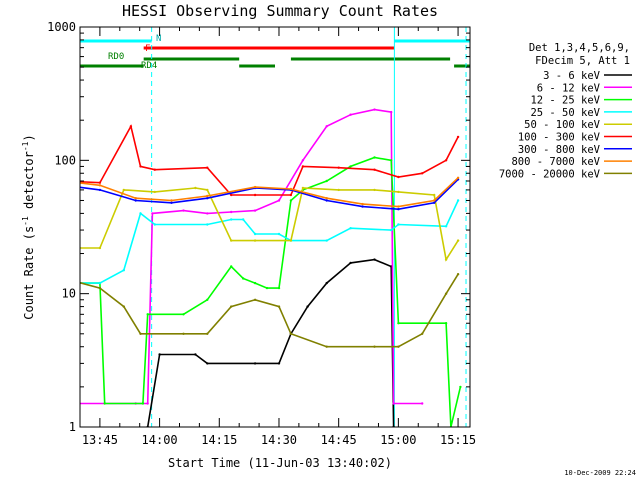  Describe the element at coordinates (559, 138) in the screenshot. I see `legend-label-6: 100 - 300 keV` at that location.